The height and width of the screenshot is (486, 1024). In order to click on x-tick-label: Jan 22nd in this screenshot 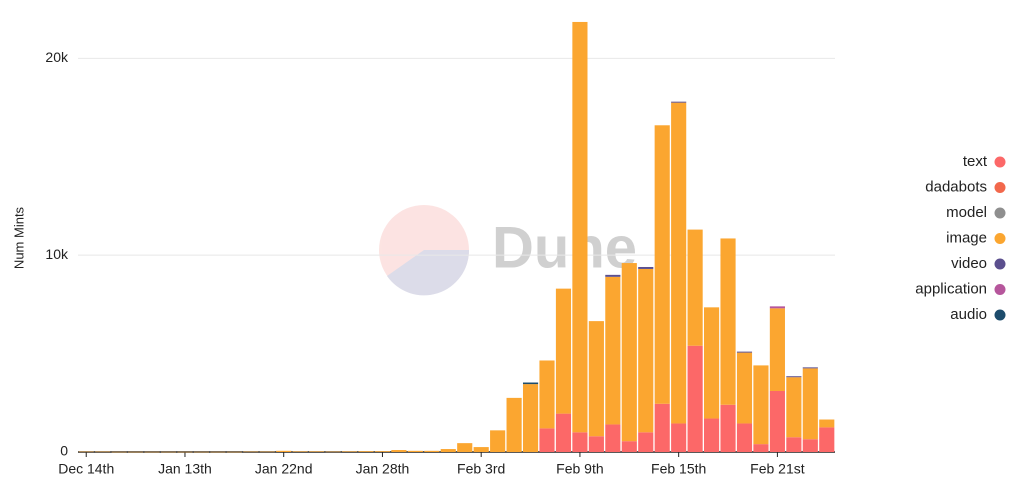, I will do `click(284, 469)`.